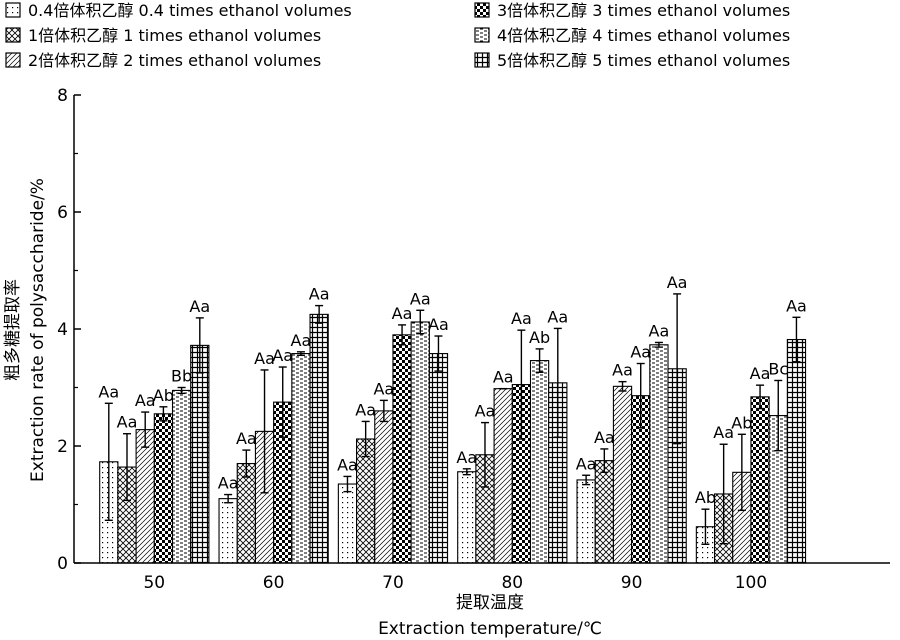 This screenshot has height=640, width=900. Describe the element at coordinates (13, 330) in the screenshot. I see `y-axis-title-cn: 粗多糖提取率` at that location.